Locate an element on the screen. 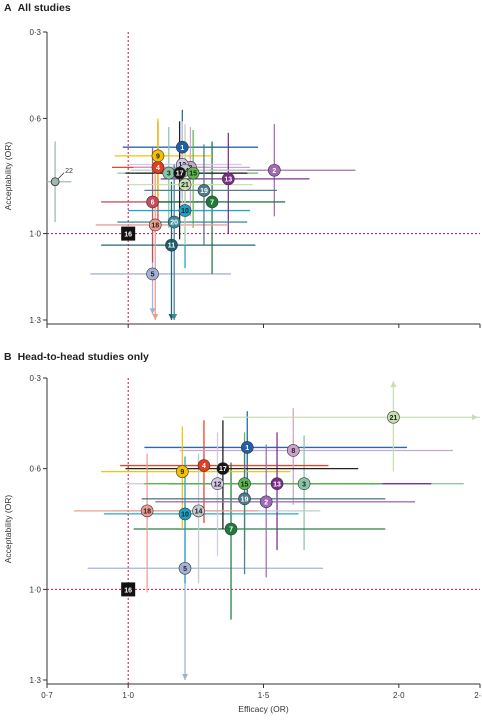 The width and height of the screenshot is (482, 720). pb-y-tick-label: 0·6 is located at coordinates (35, 469).